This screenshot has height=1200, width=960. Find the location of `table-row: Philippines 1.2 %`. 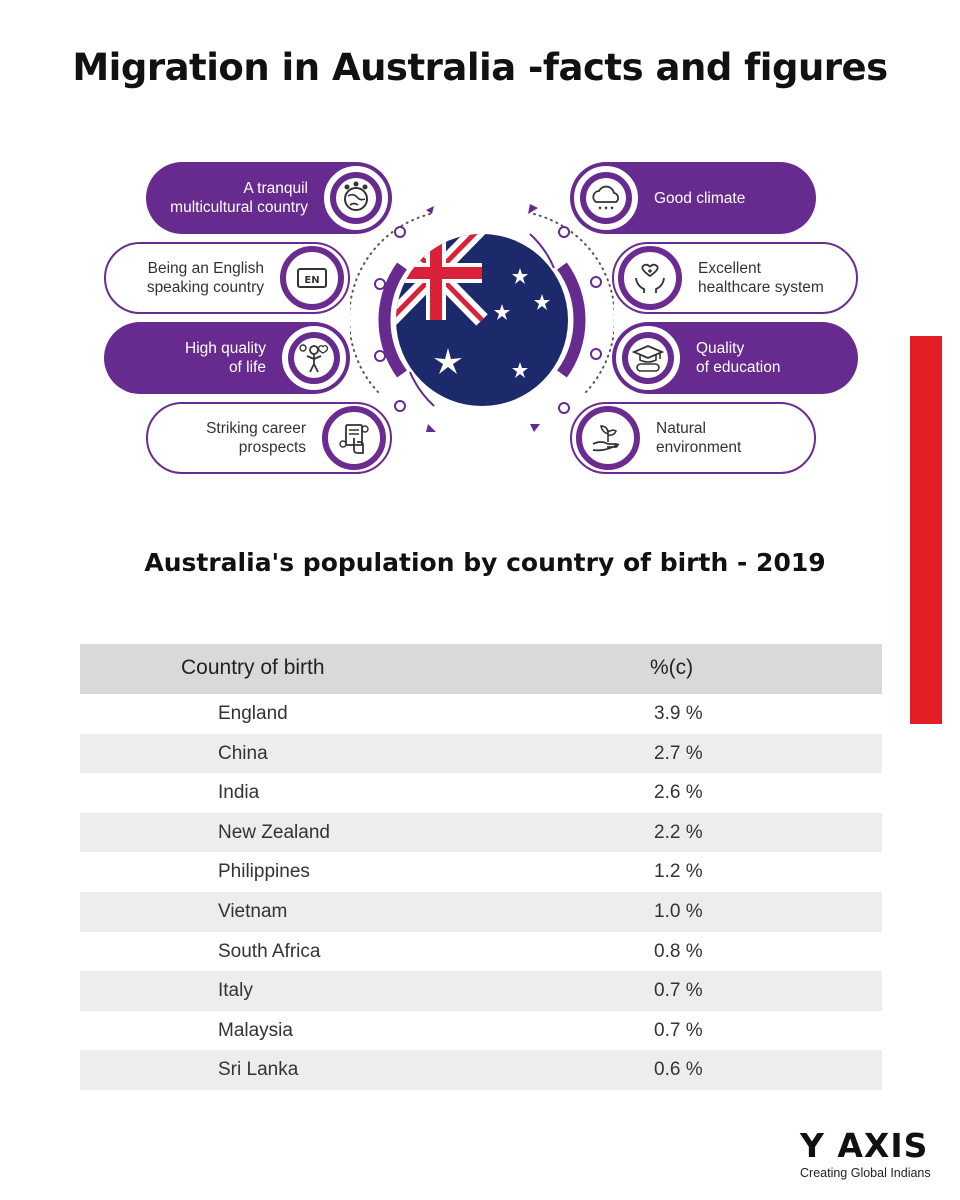

table-row: Philippines 1.2 % is located at coordinates (481, 872).